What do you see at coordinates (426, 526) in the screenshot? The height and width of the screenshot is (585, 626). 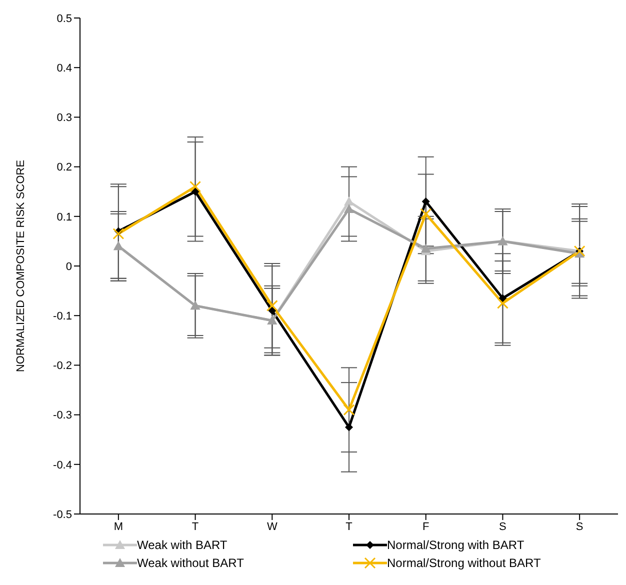 I see `x-tick-label: F` at bounding box center [426, 526].